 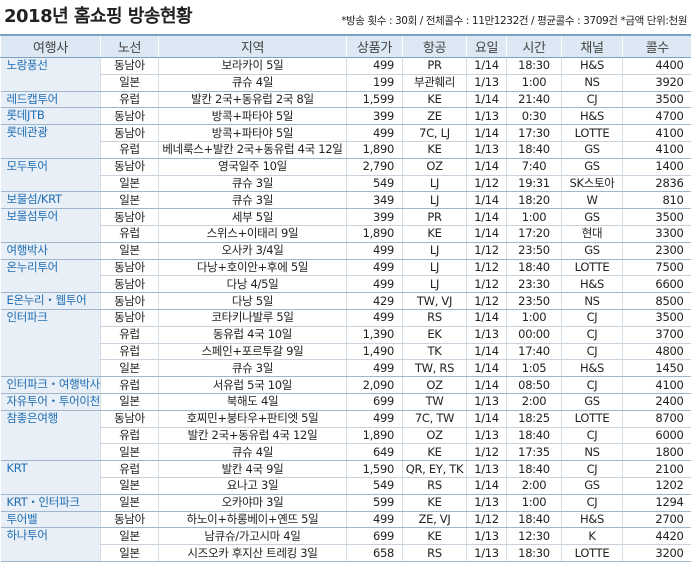 I want to click on table-cell: 3700, so click(x=656, y=335).